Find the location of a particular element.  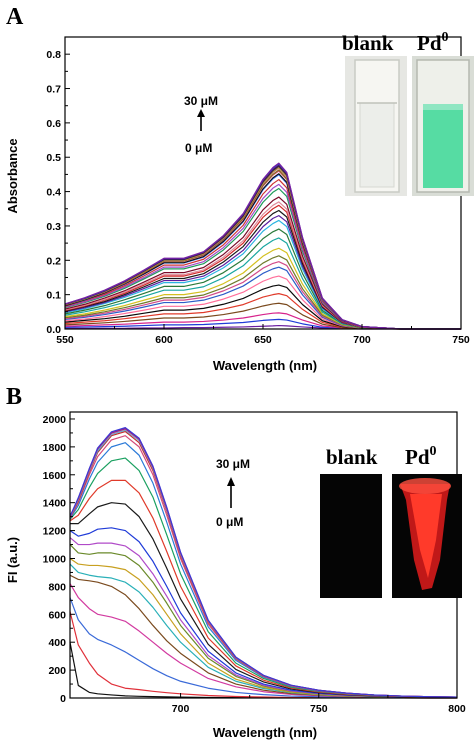

fluorescence-y-tick-label-3: 600 is located at coordinates (57, 615).